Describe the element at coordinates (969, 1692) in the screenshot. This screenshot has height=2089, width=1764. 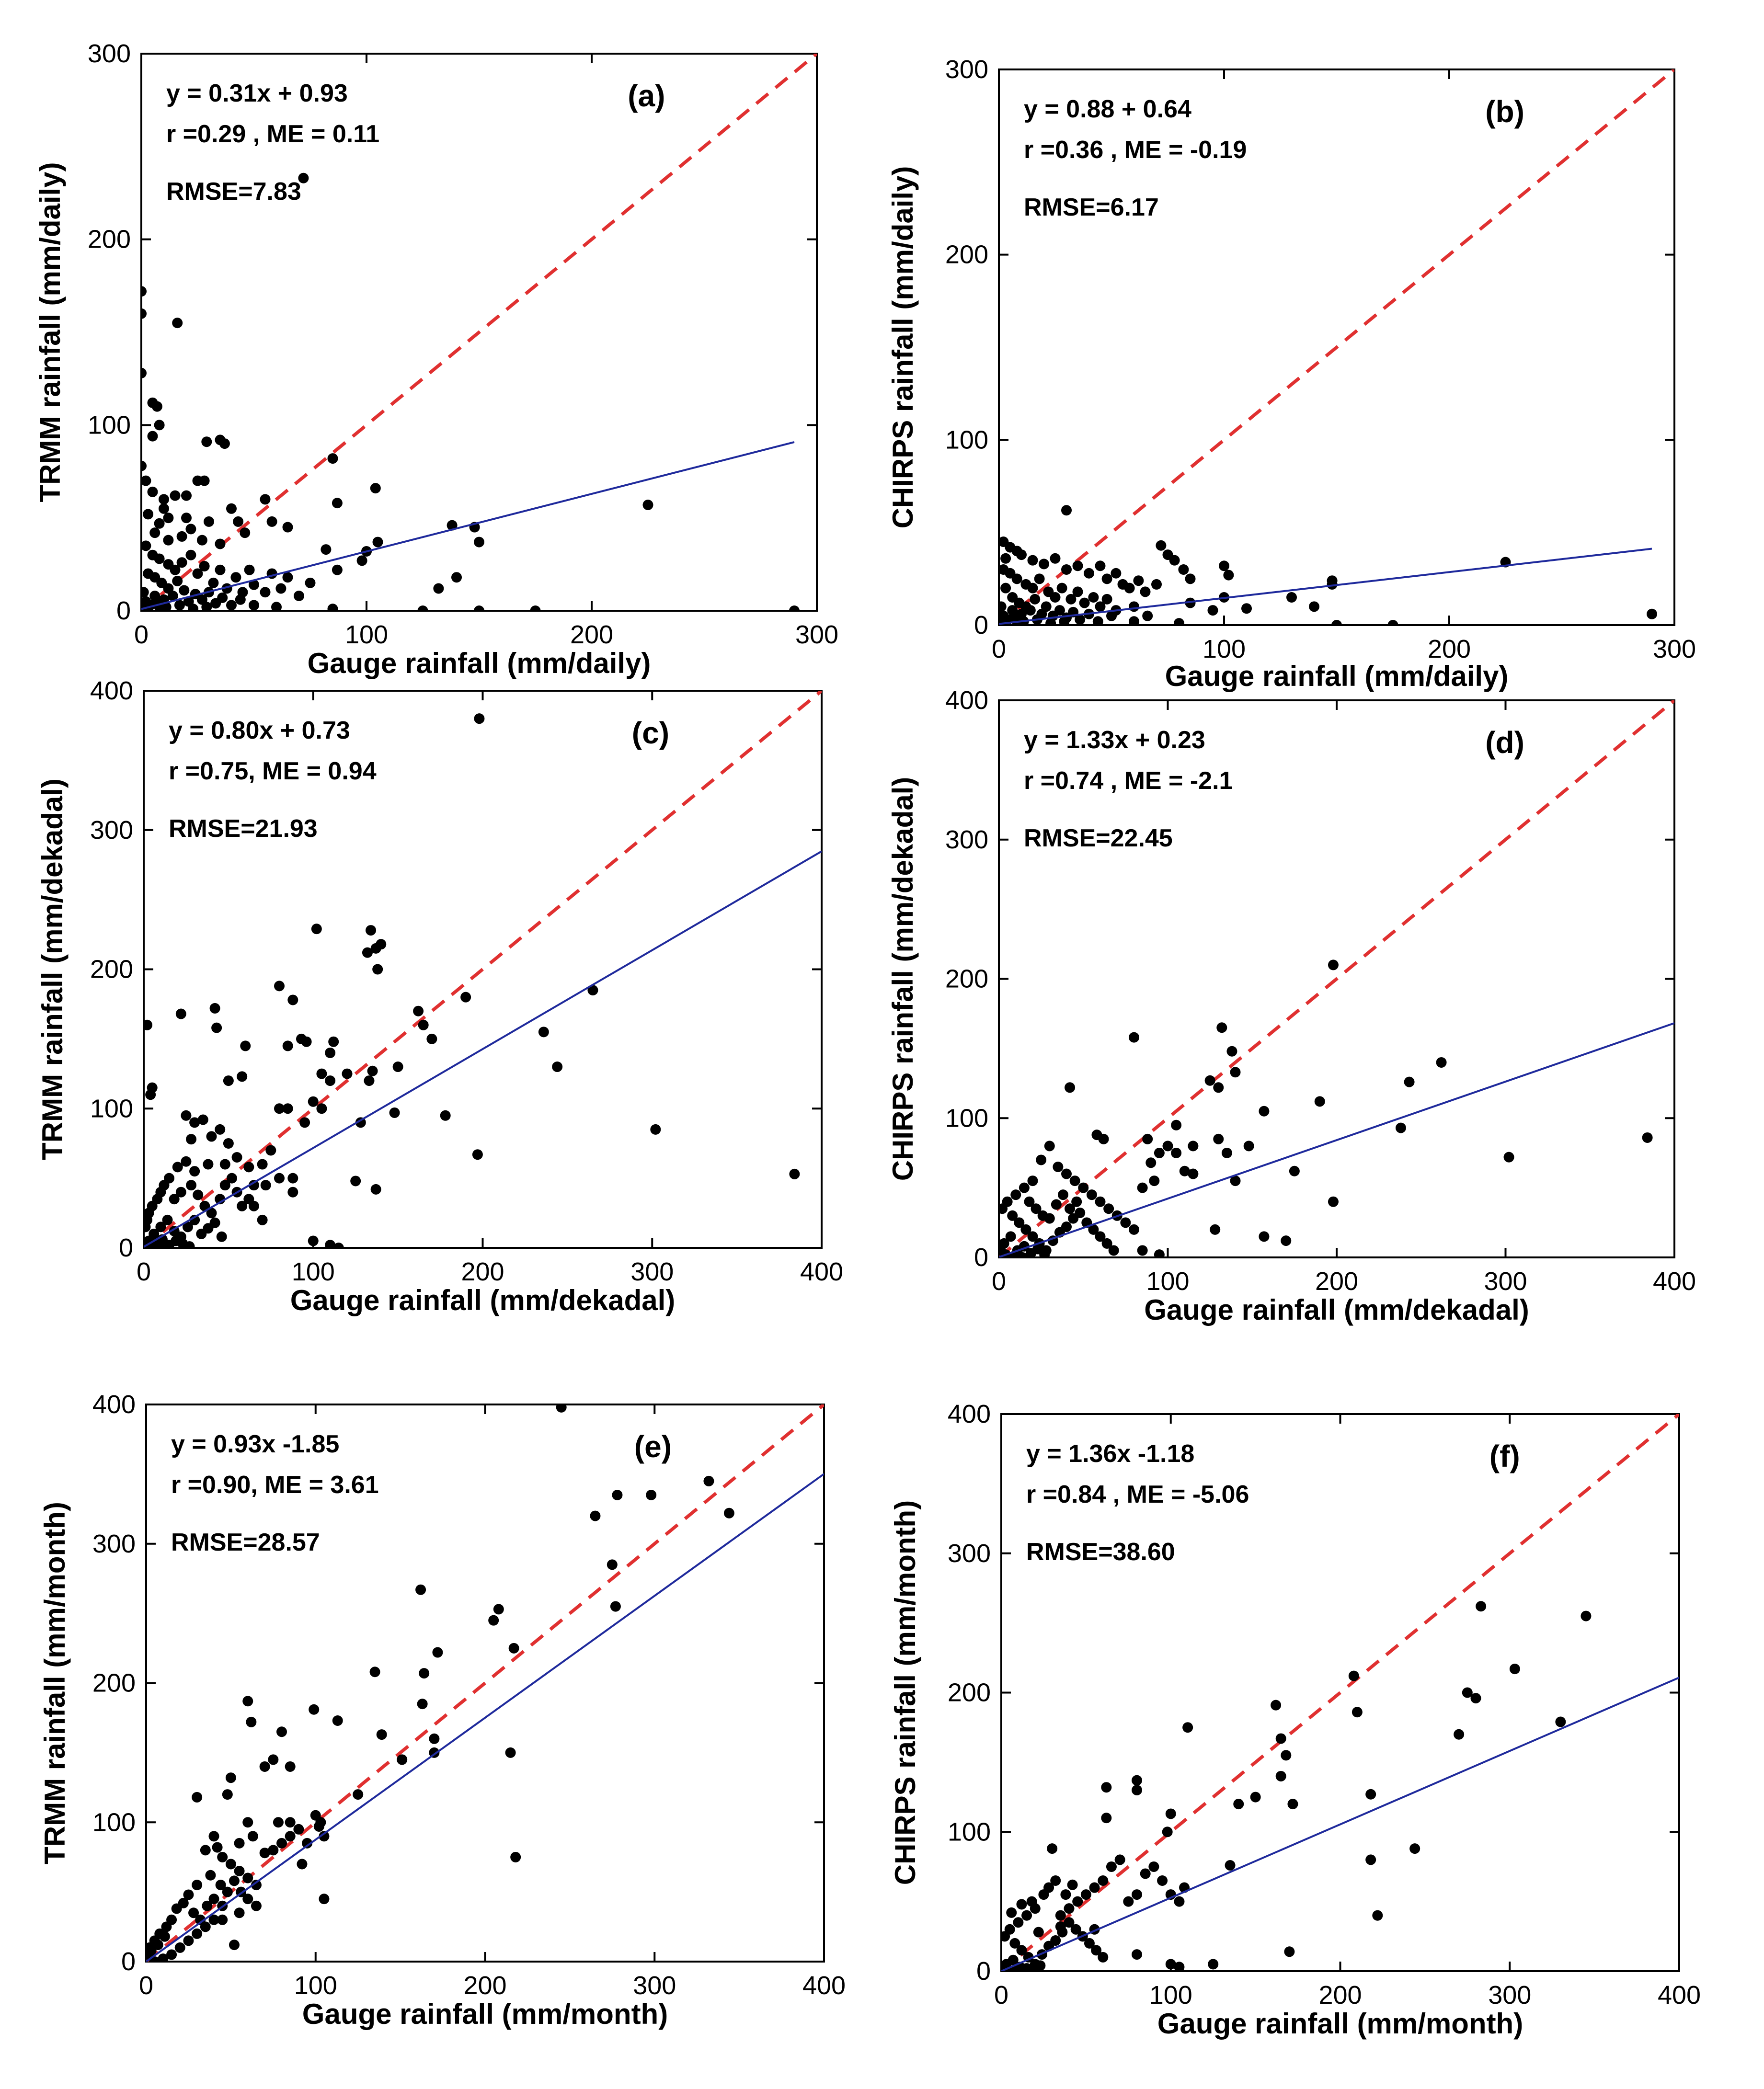
I see `y-tick-label: 200` at that location.